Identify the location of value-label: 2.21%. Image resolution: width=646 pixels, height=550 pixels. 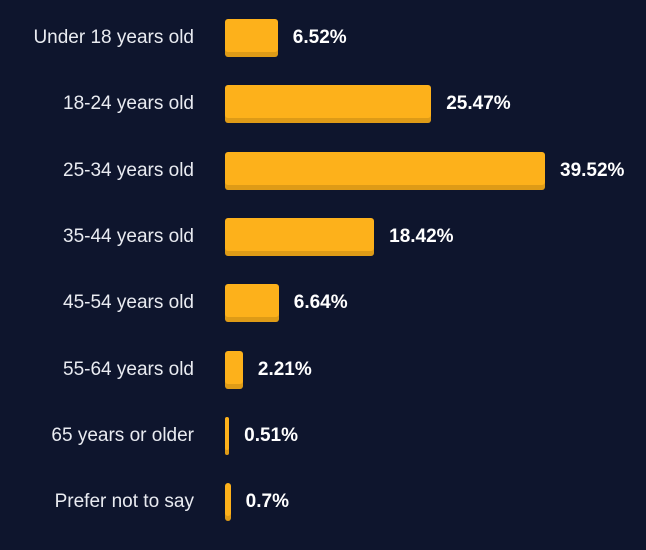
(284, 369).